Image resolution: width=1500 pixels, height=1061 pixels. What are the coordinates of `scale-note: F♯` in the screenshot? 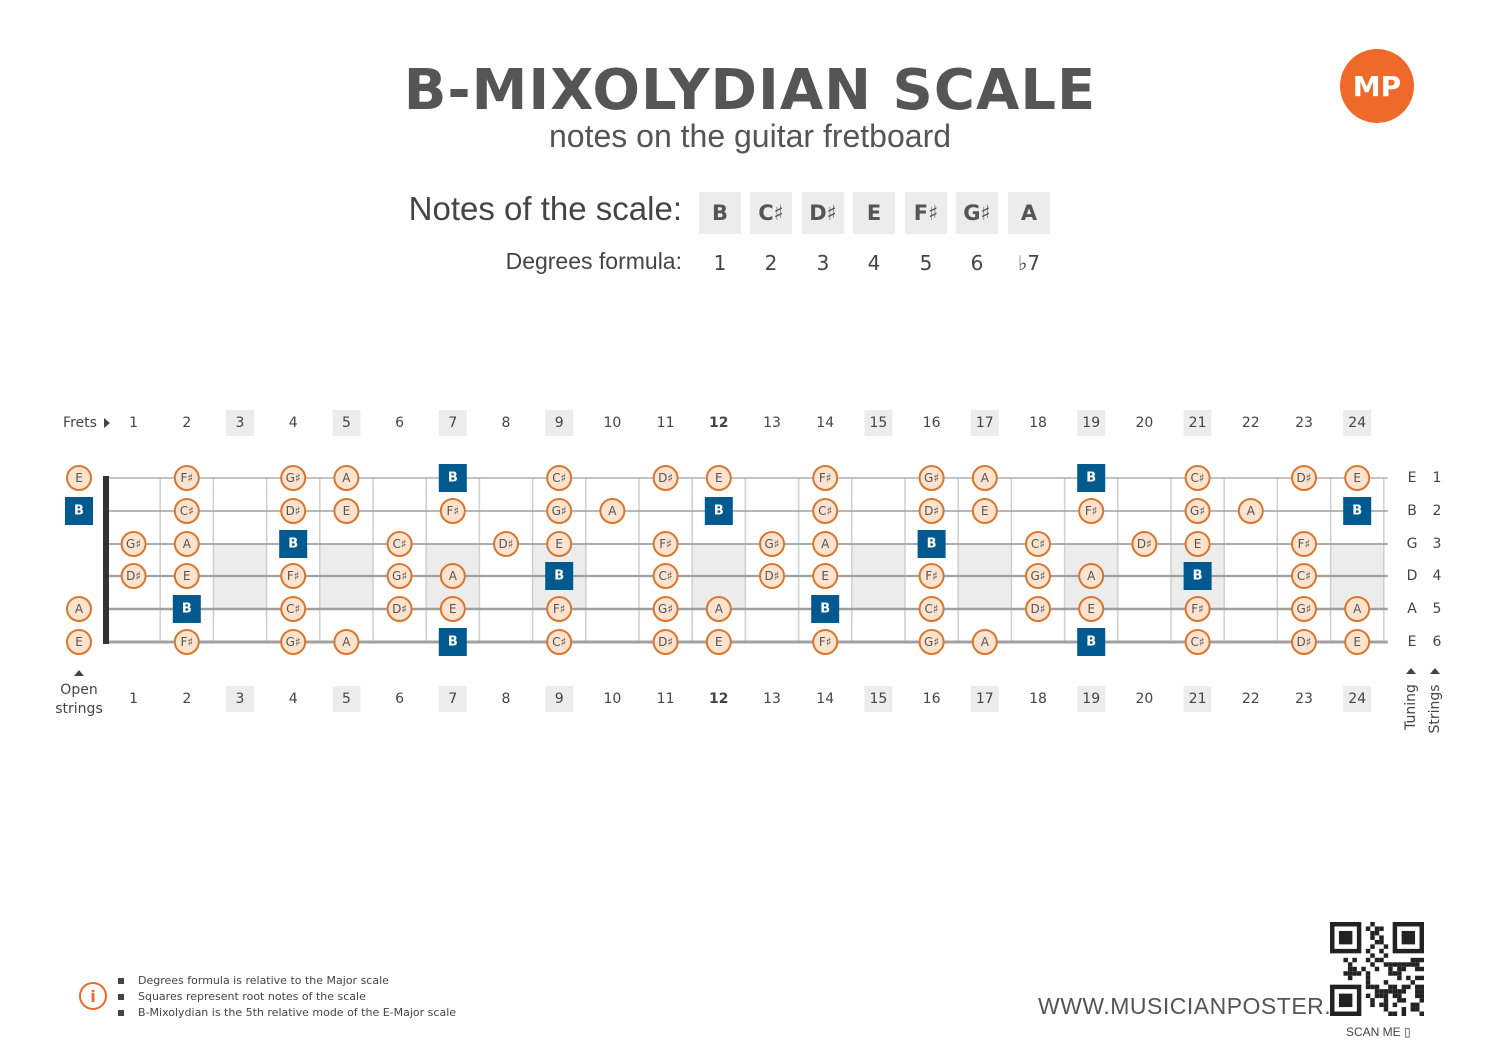 It's located at (926, 213).